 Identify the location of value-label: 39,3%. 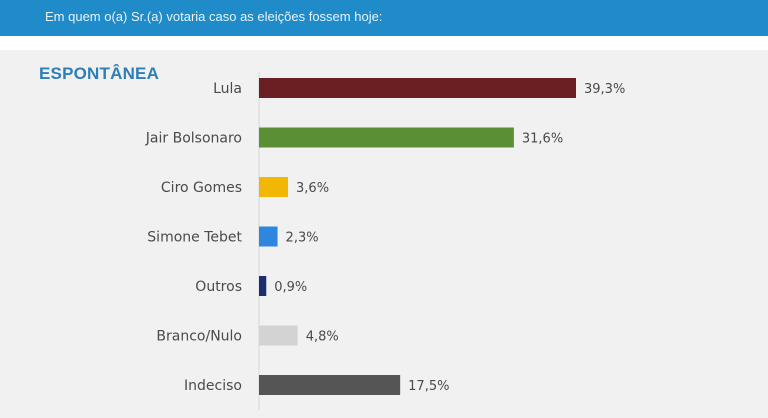
(604, 89).